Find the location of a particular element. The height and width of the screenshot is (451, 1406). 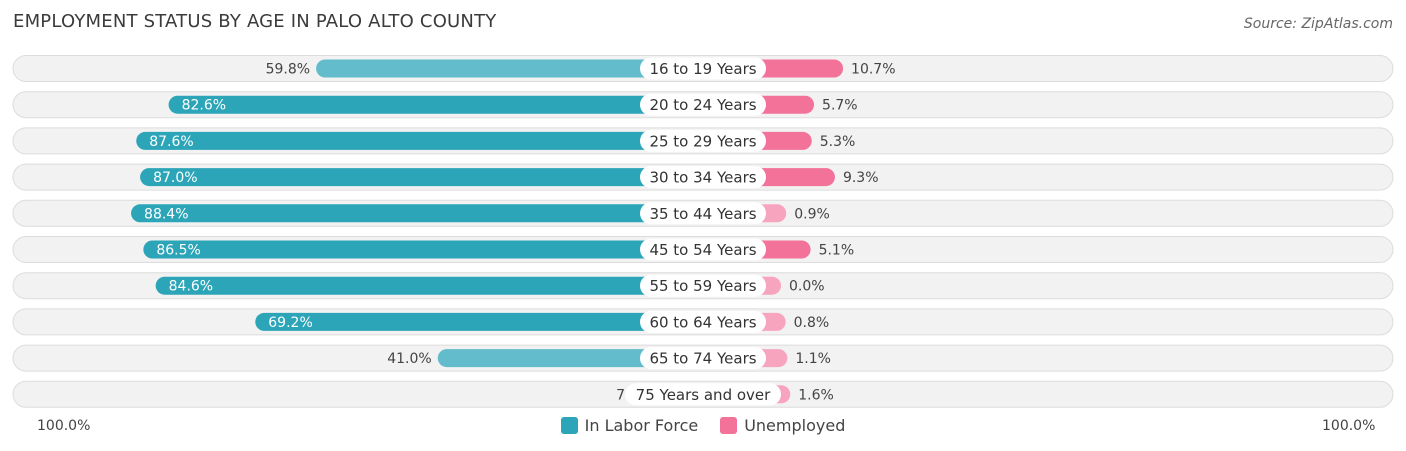

category-label: 55 to 59 Years is located at coordinates (702, 286).